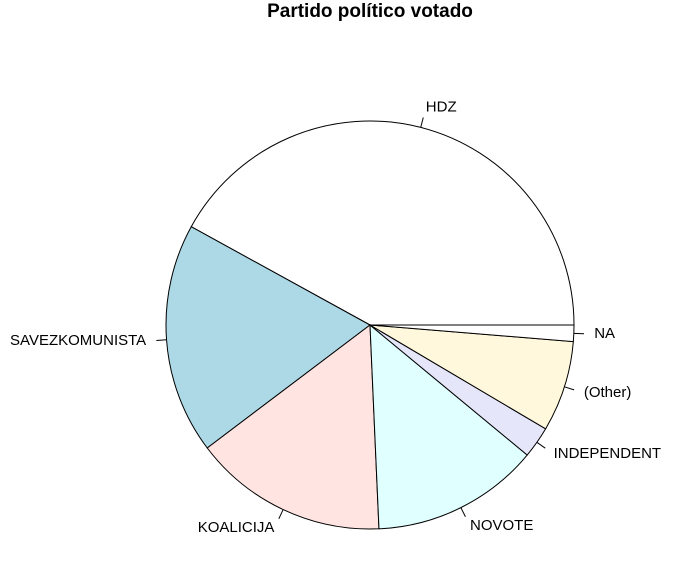  I want to click on pie-tick-koalicija, so click(281, 514).